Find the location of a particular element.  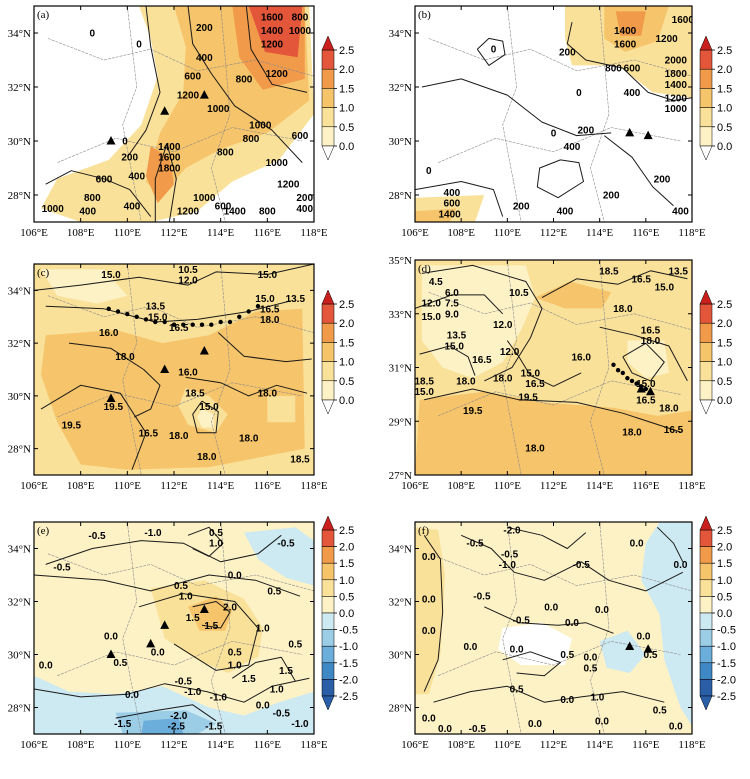

contour-label: 1600 is located at coordinates (272, 17).